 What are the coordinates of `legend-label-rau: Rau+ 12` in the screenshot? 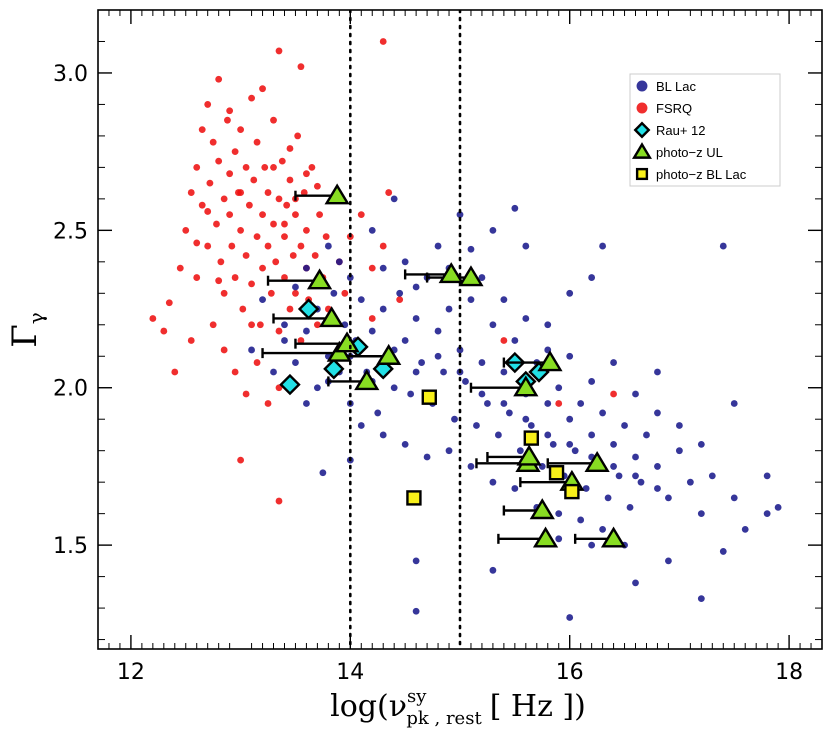 It's located at (681, 130).